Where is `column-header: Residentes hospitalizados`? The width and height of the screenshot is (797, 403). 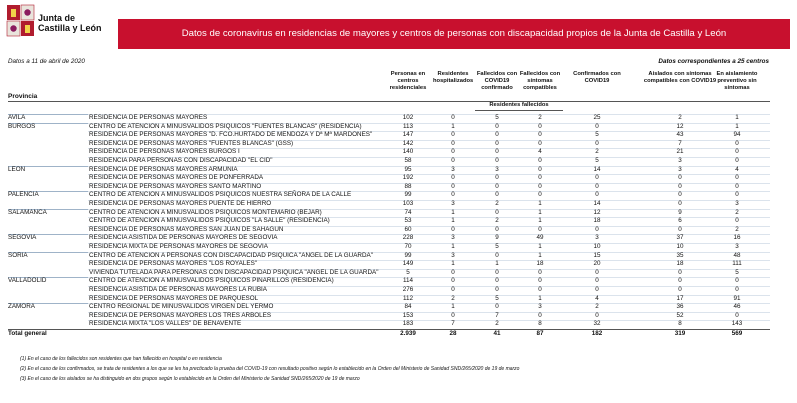 column-header: Residentes hospitalizados is located at coordinates (453, 77).